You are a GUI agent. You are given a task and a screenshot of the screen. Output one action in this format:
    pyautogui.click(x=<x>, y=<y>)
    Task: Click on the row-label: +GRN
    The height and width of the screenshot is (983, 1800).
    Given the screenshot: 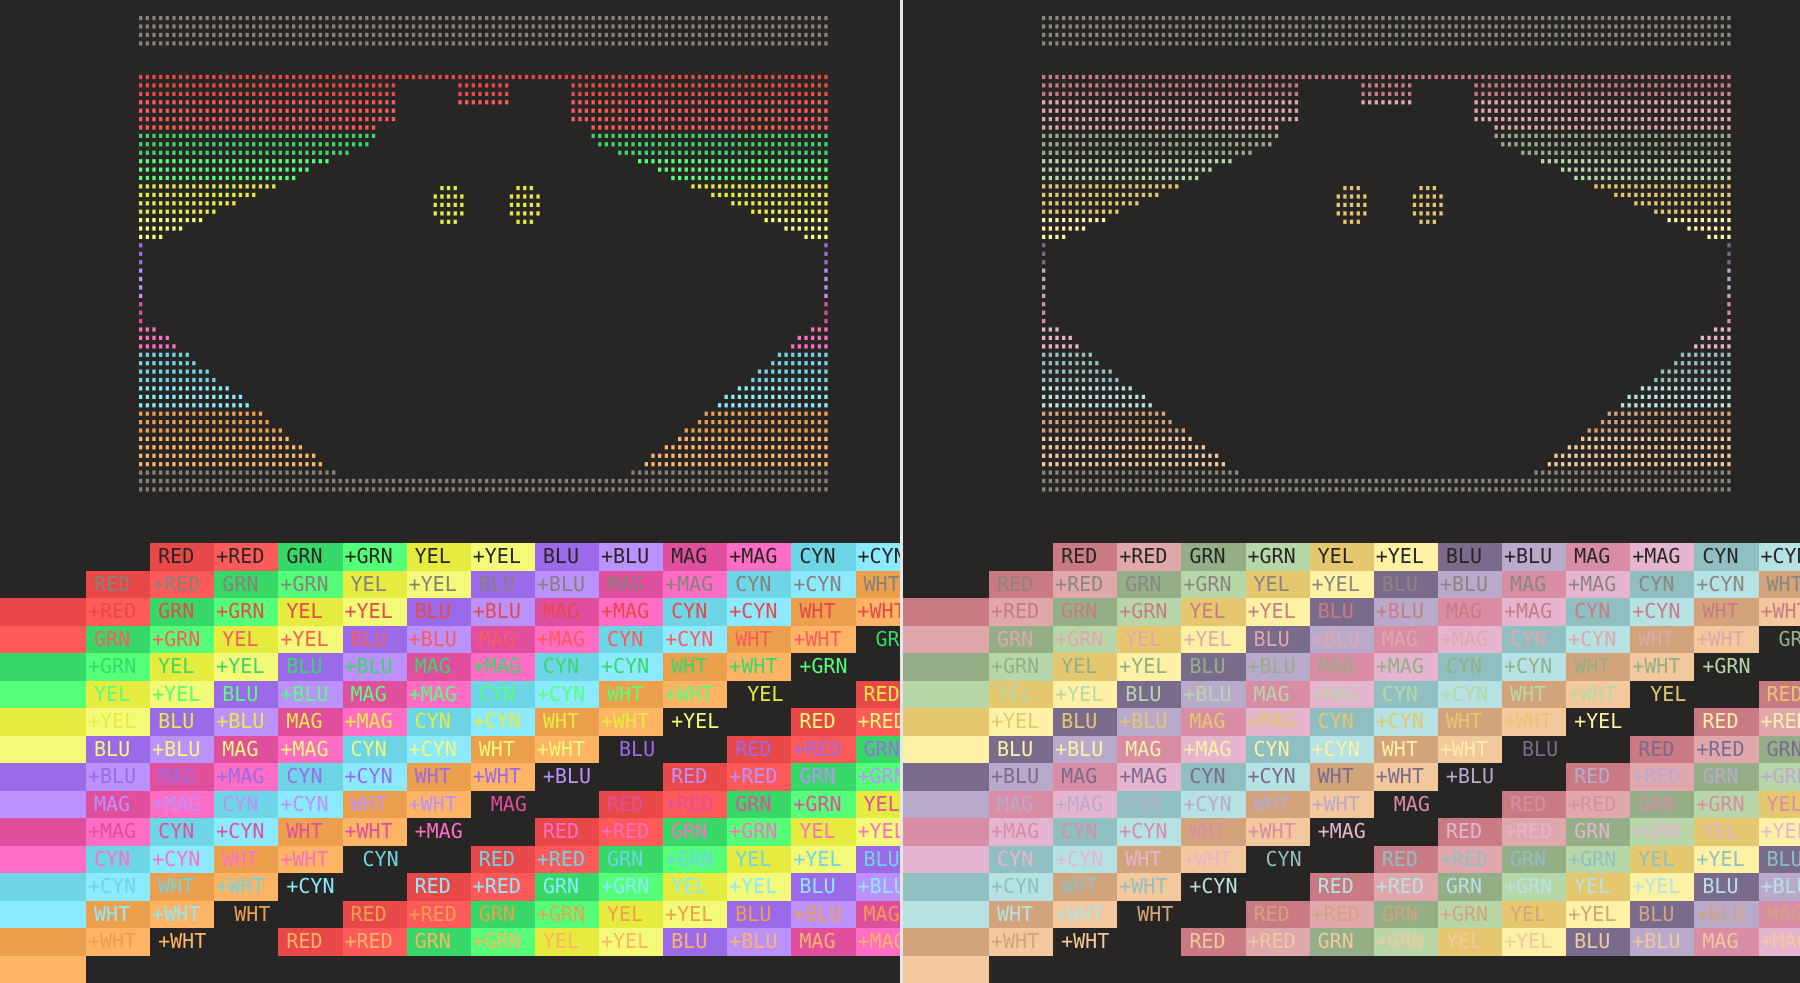 What is the action you would take?
    pyautogui.click(x=1726, y=666)
    